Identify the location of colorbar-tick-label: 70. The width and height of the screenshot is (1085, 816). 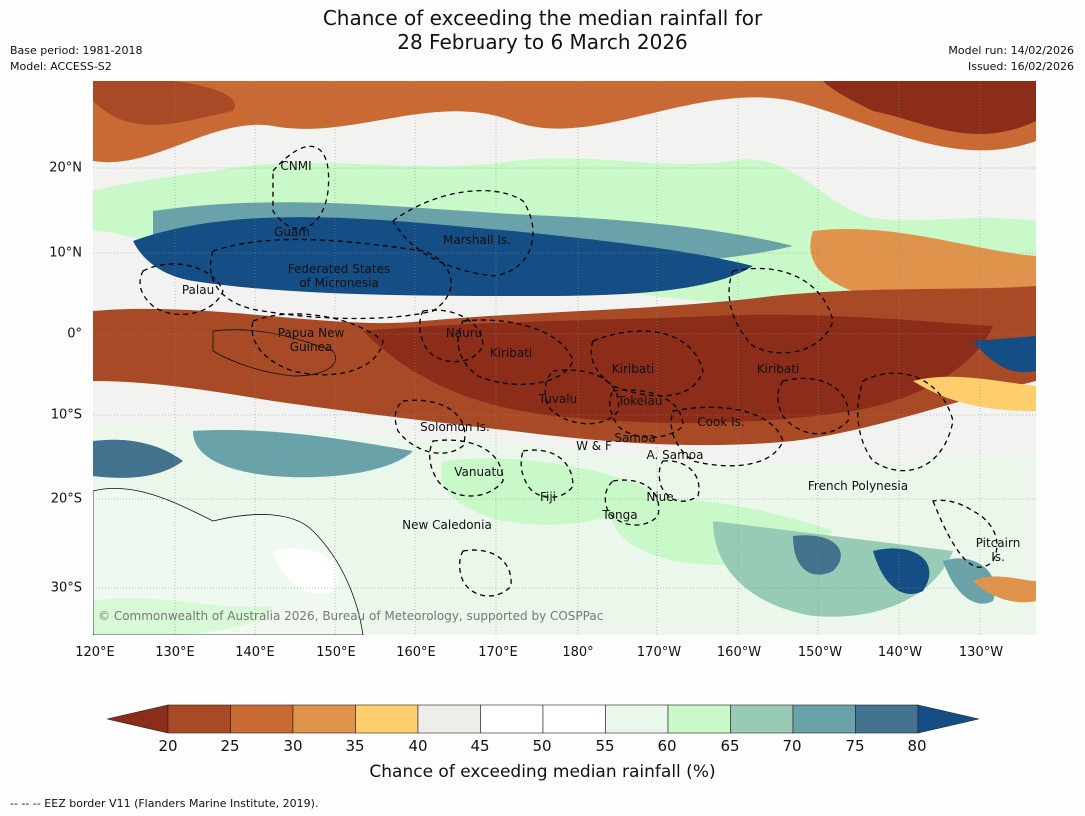
(792, 746).